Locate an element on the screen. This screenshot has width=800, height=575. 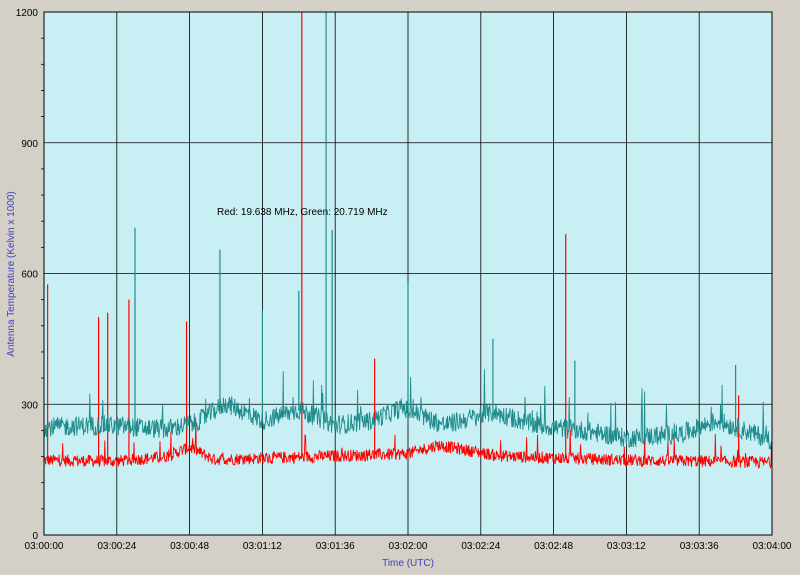
y-axis-title: Antenna Temperature (Kelvin x 1000) is located at coordinates (11, 273).